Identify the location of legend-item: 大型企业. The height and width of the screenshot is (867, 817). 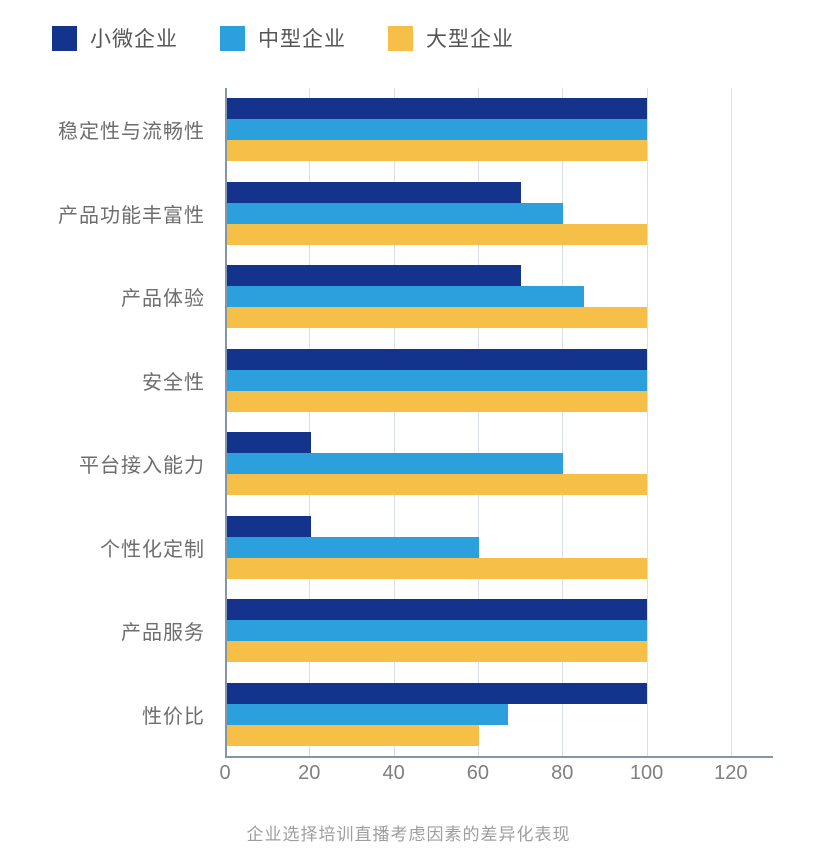
(451, 38).